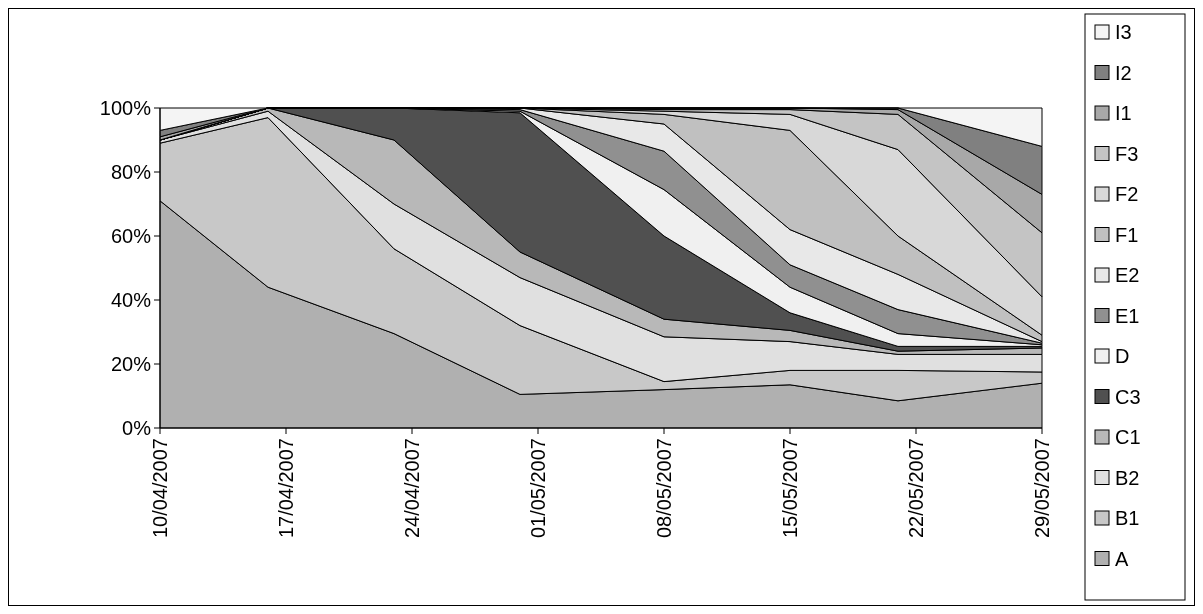 This screenshot has height=614, width=1203. Describe the element at coordinates (1122, 558) in the screenshot. I see `legend-label: A` at that location.